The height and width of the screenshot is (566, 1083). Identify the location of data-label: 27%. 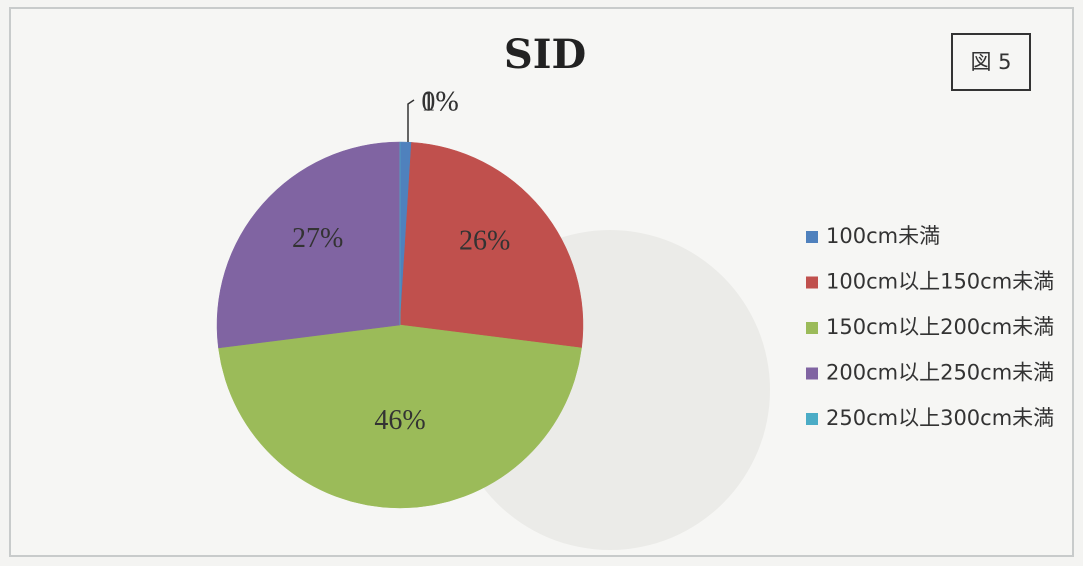
(317, 238).